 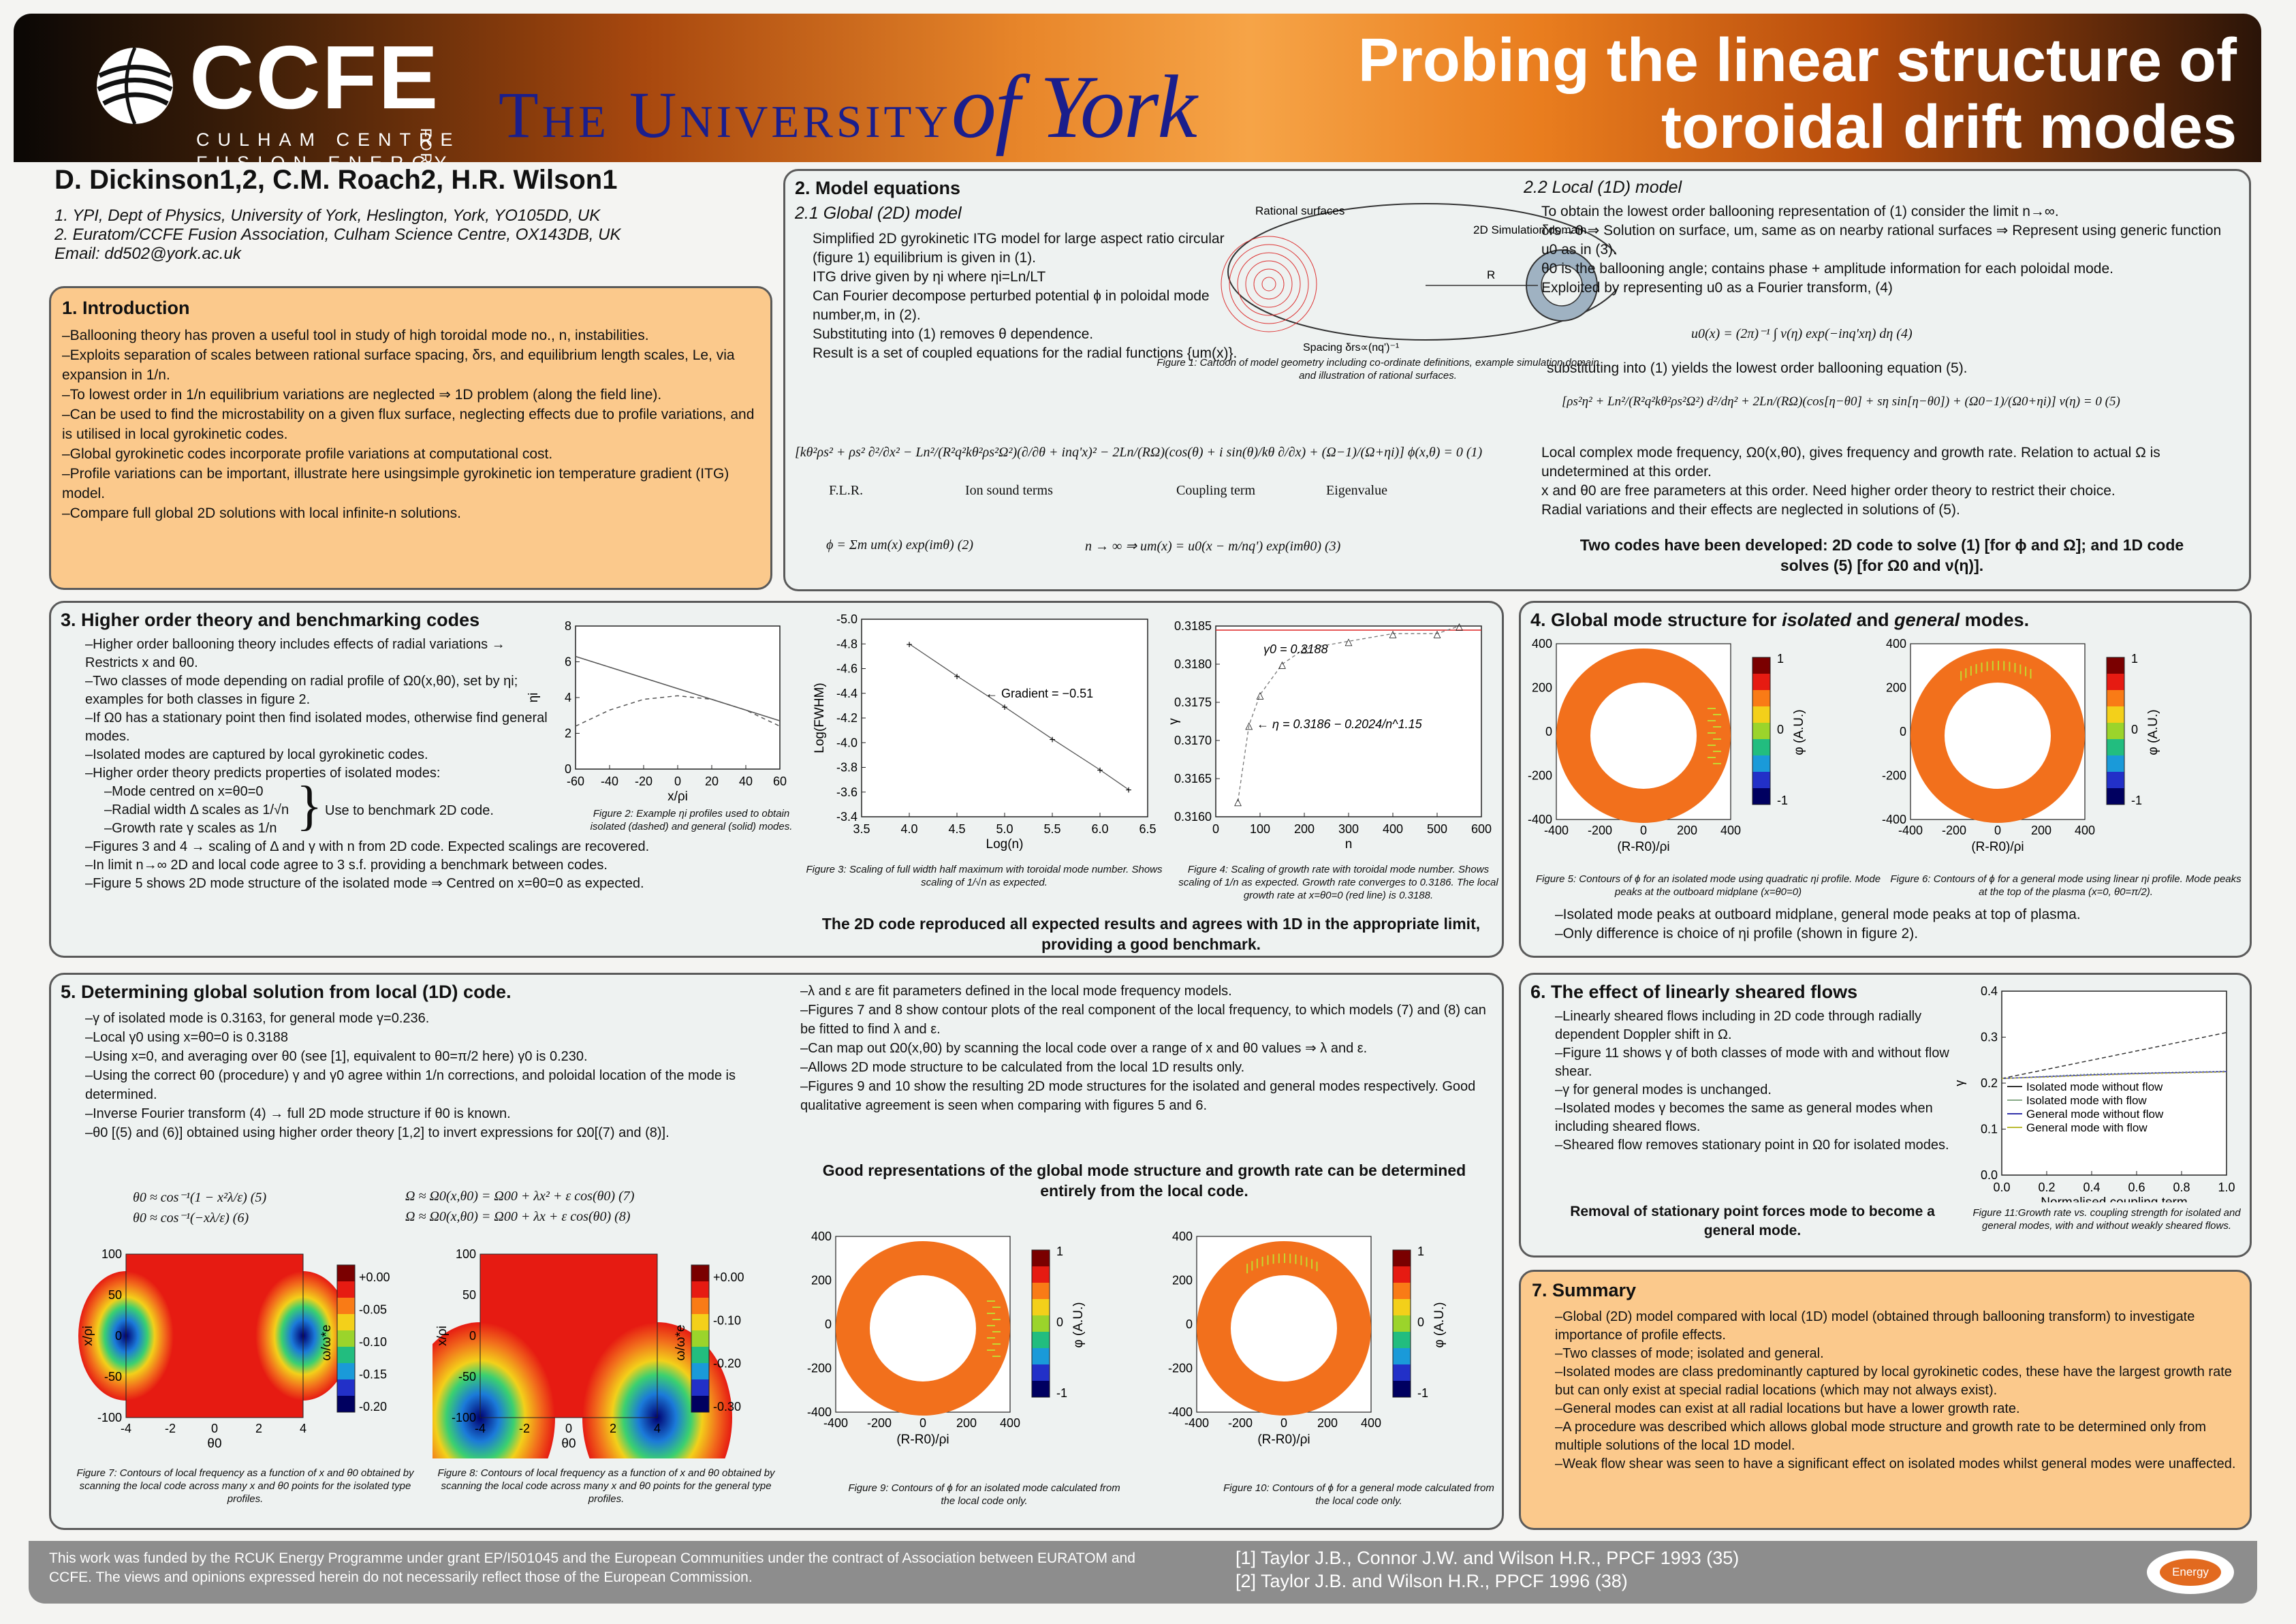 What do you see at coordinates (1193, 626) in the screenshot?
I see `fig4-ytick-label: 0.3185` at bounding box center [1193, 626].